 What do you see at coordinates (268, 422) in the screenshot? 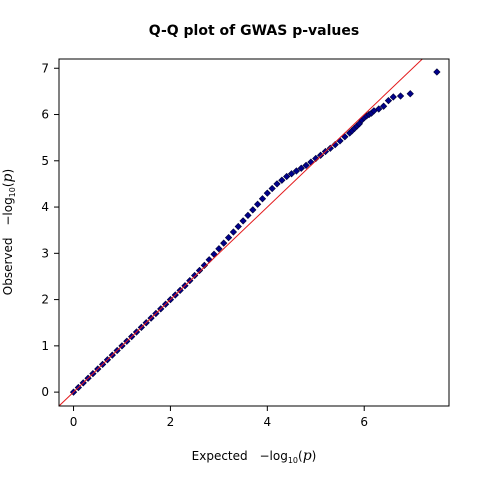
I see `x-tick-label: 4` at bounding box center [268, 422].